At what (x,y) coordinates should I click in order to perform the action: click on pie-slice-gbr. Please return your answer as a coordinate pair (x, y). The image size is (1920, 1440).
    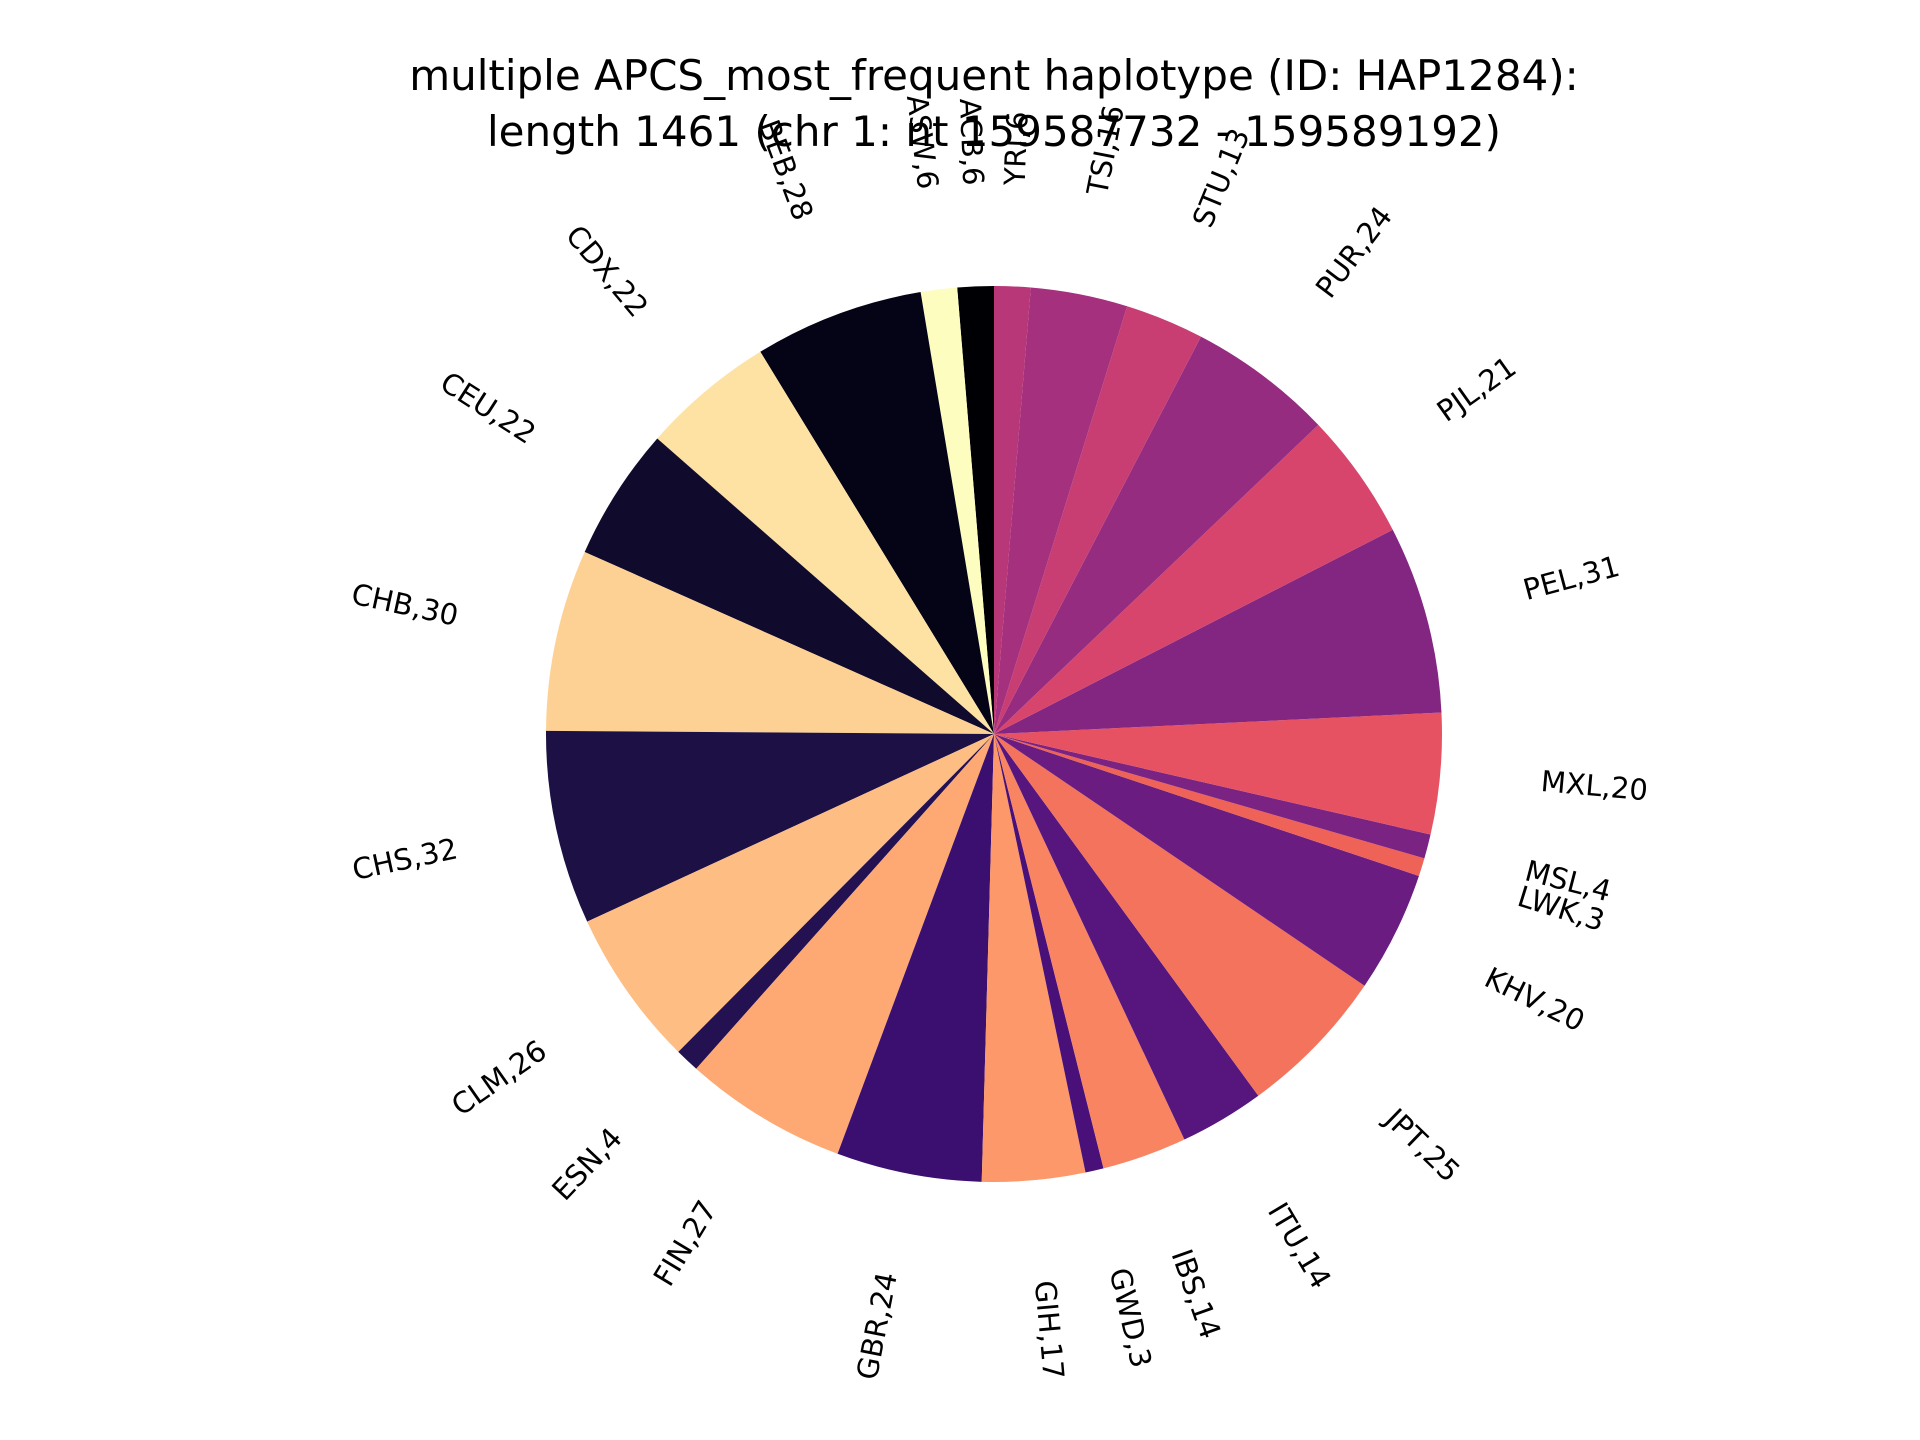
    Looking at the image, I should click on (915, 958).